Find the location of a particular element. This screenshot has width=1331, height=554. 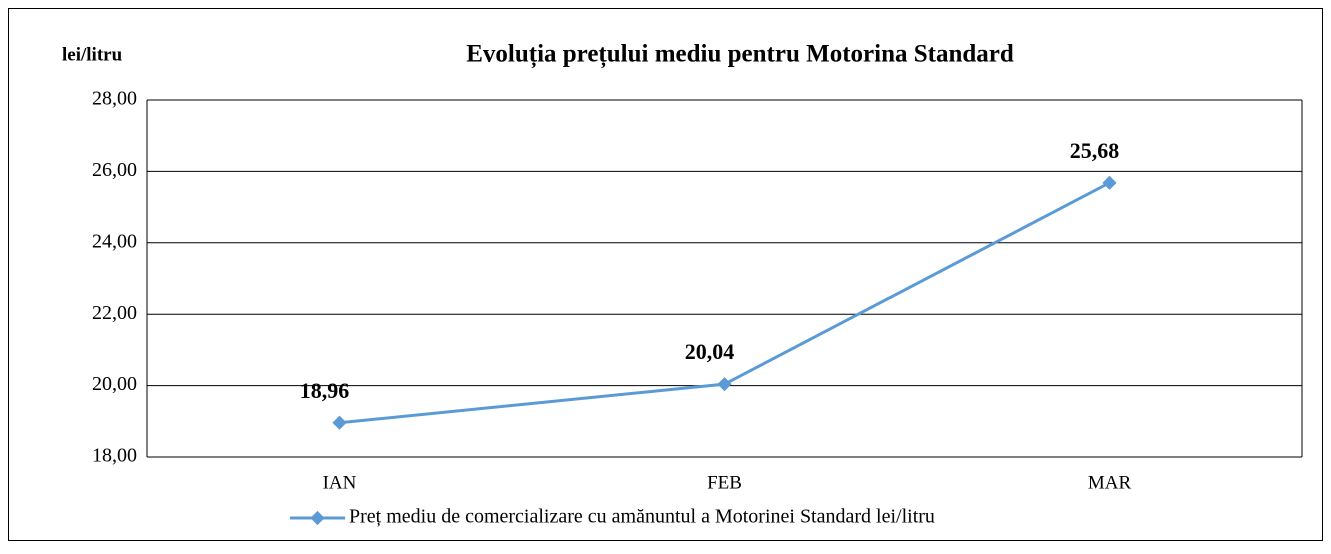

x-tick-label: FEB is located at coordinates (724, 482).